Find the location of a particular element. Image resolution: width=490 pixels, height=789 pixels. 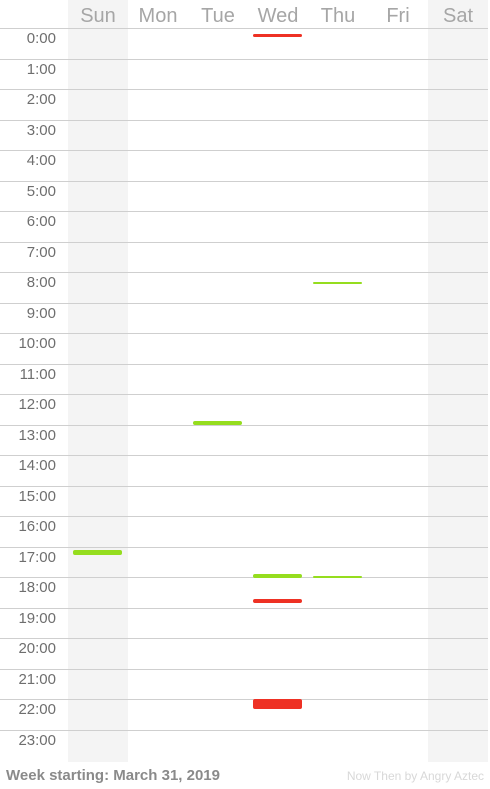

day-header-sun: Sun is located at coordinates (98, 16).